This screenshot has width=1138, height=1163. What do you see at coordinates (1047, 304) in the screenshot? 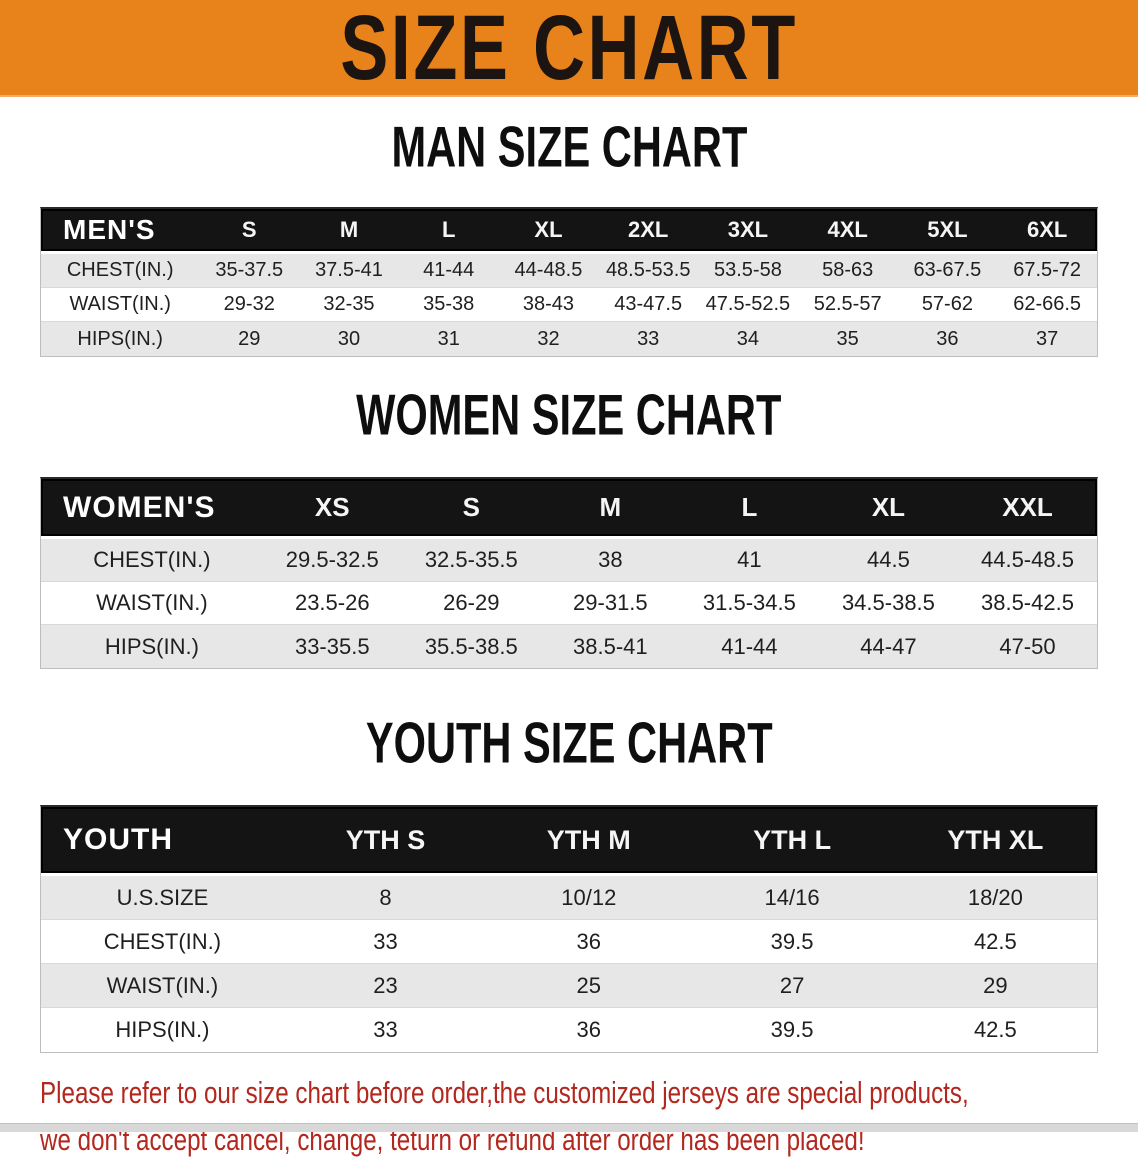
I see `cell-value: 62-66.5` at bounding box center [1047, 304].